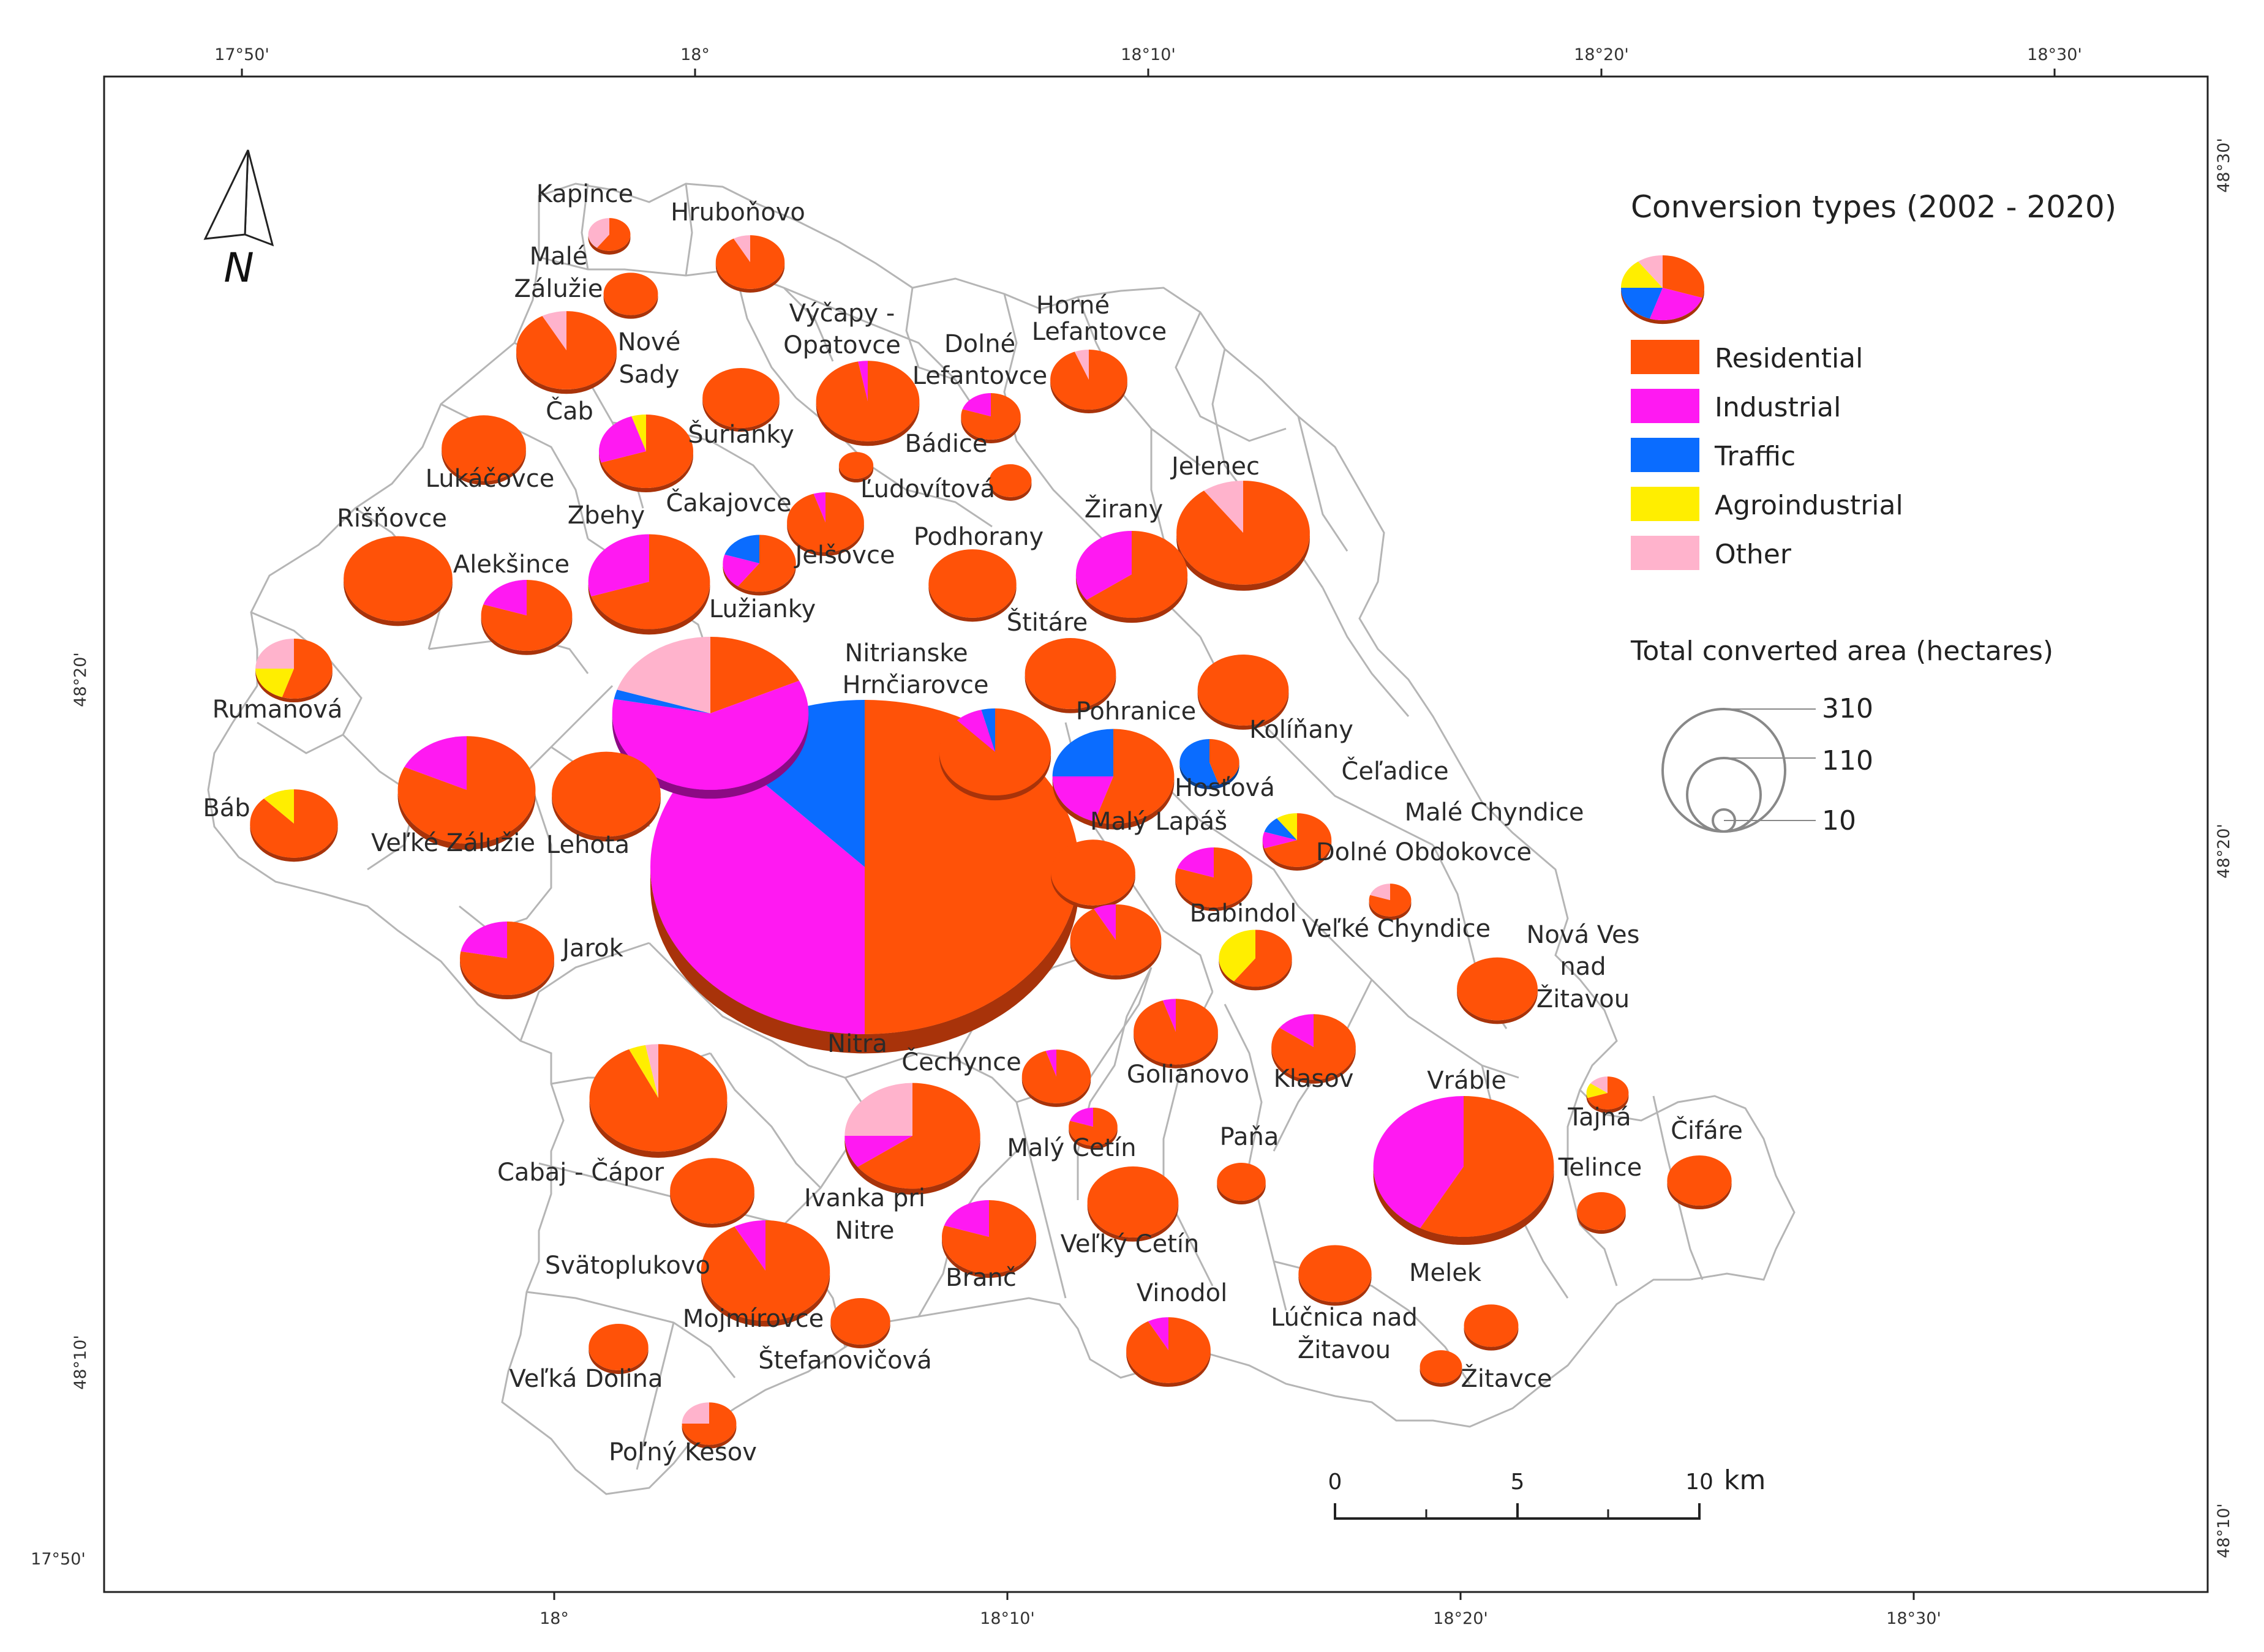 This screenshot has width=2264, height=1652. I want to click on coord-bottom-0: 18°, so click(554, 1618).